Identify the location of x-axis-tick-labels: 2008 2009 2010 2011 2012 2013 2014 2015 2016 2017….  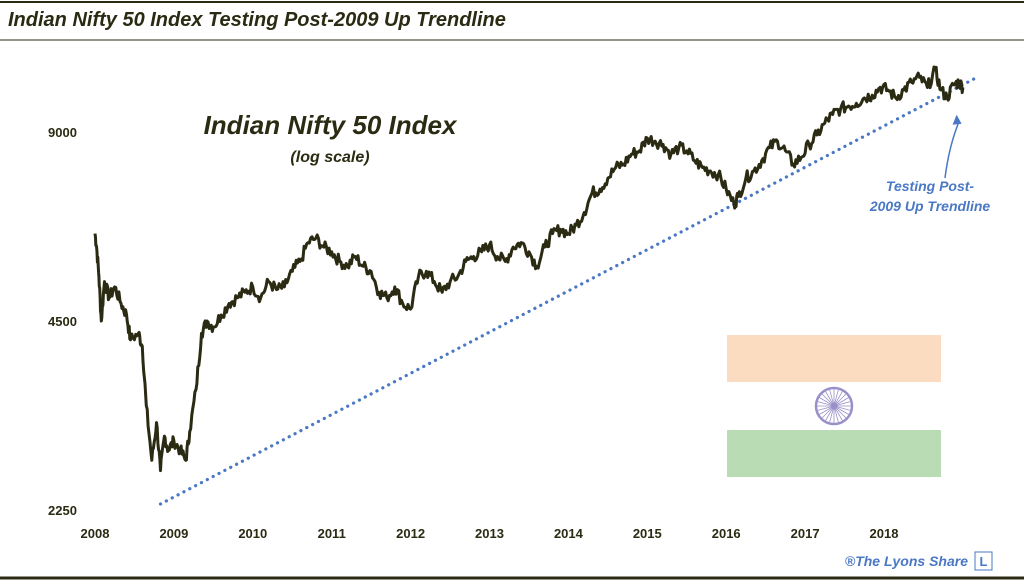
(490, 533).